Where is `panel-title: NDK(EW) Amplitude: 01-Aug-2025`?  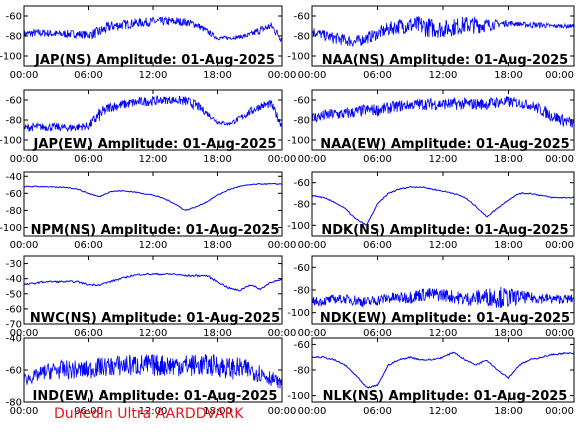 panel-title: NDK(EW) Amplitude: 01-Aug-2025 is located at coordinates (445, 318).